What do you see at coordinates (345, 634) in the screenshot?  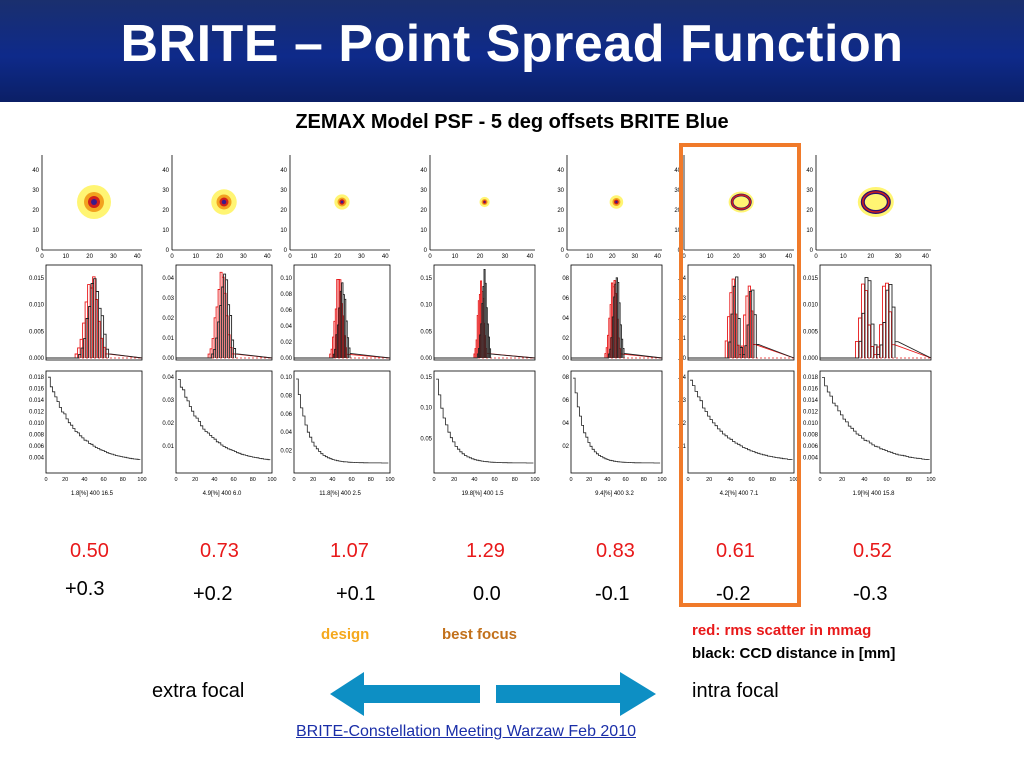 I see `design-label: design` at bounding box center [345, 634].